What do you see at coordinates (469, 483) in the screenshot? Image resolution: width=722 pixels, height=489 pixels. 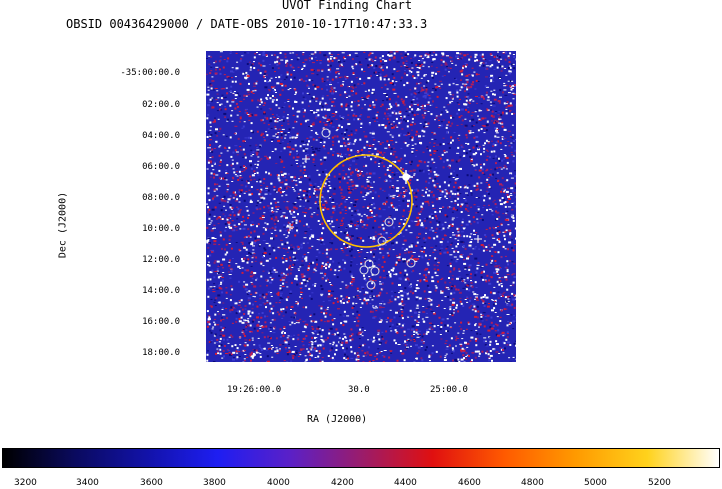 I see `colorbar-tick-label: 4600` at bounding box center [469, 483].